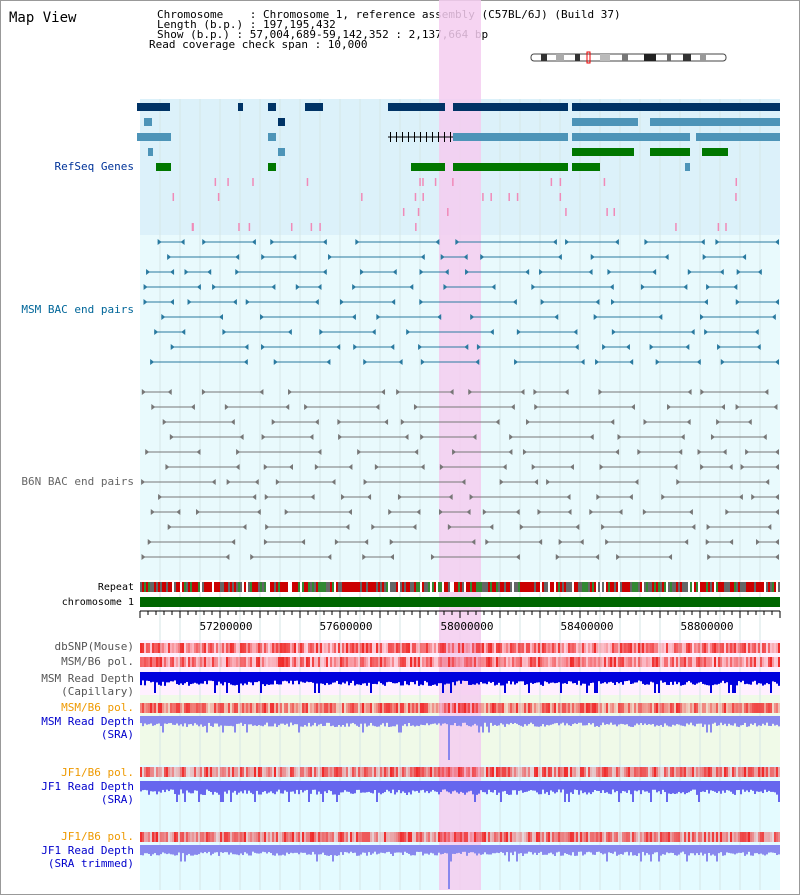 The width and height of the screenshot is (800, 895). Describe the element at coordinates (707, 626) in the screenshot. I see `axis-tick-label: 58800000` at that location.